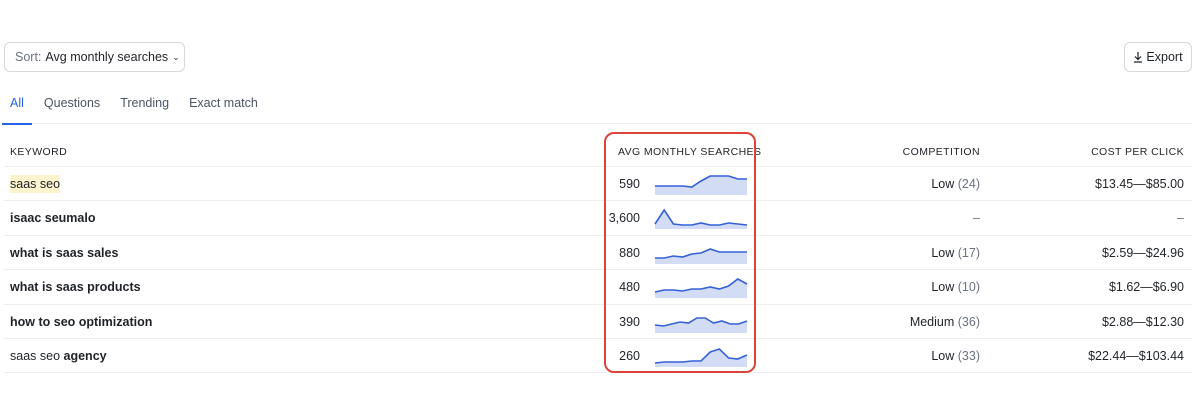 This screenshot has width=1202, height=404. What do you see at coordinates (598, 356) in the screenshot?
I see `table-row: saas seo agency 260 Low (33) $22.44—$103.44` at bounding box center [598, 356].